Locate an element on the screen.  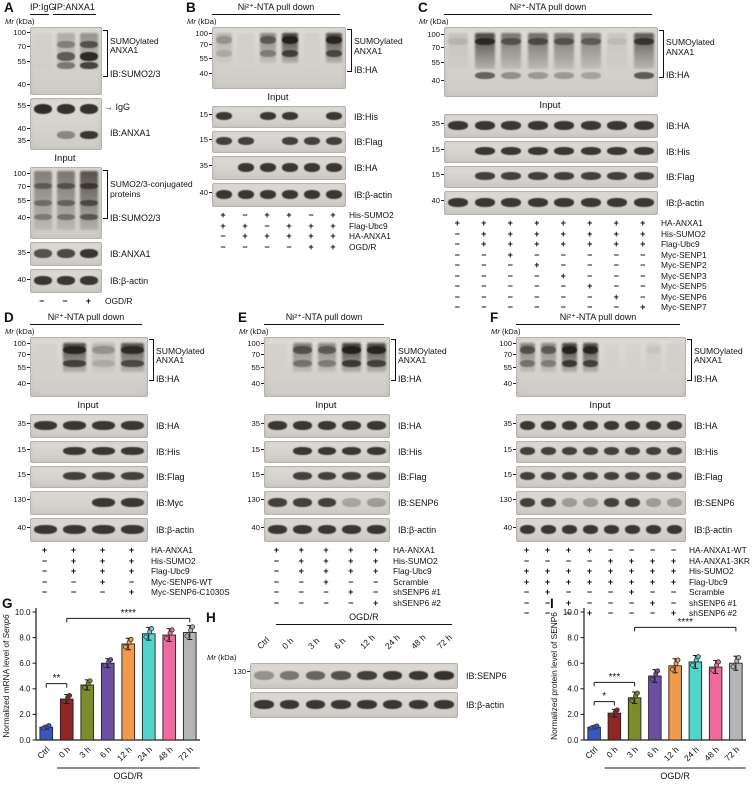
antibody-label: IB:Myc is located at coordinates (170, 503).